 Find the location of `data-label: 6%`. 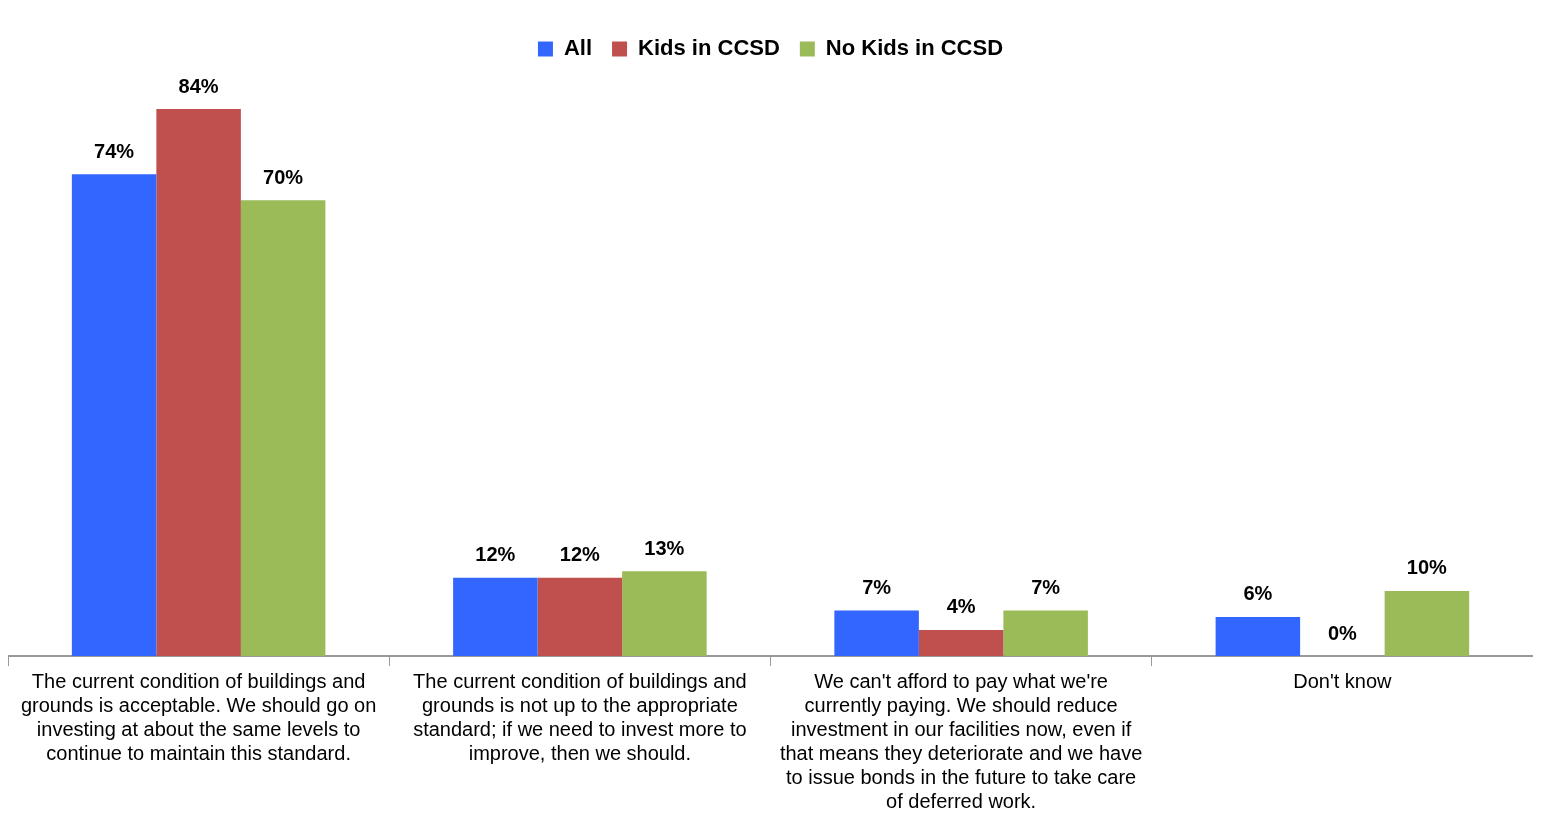

data-label: 6% is located at coordinates (1258, 593).